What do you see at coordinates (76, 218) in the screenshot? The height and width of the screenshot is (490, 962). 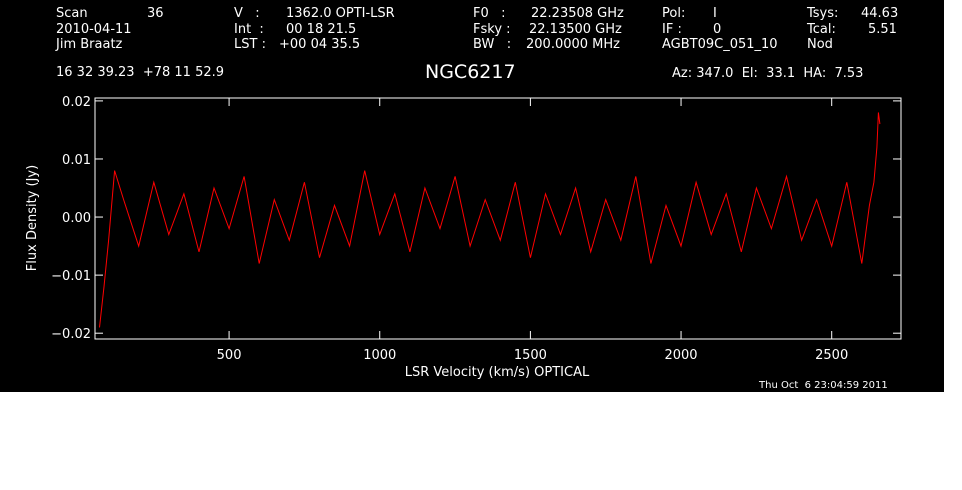 I see `y-tick-label: 0.00` at bounding box center [76, 218].